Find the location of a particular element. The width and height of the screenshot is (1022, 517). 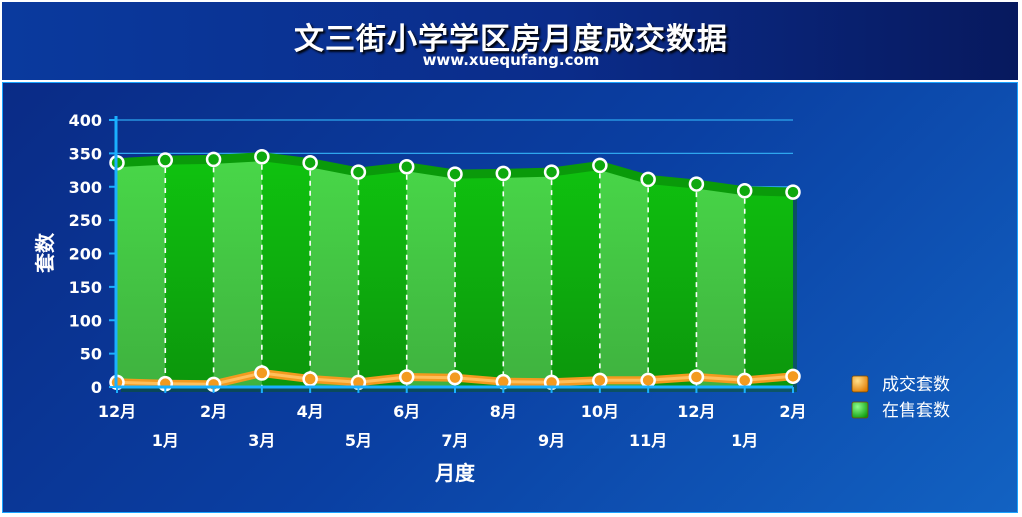

x-tick-label: 10月 is located at coordinates (600, 411).